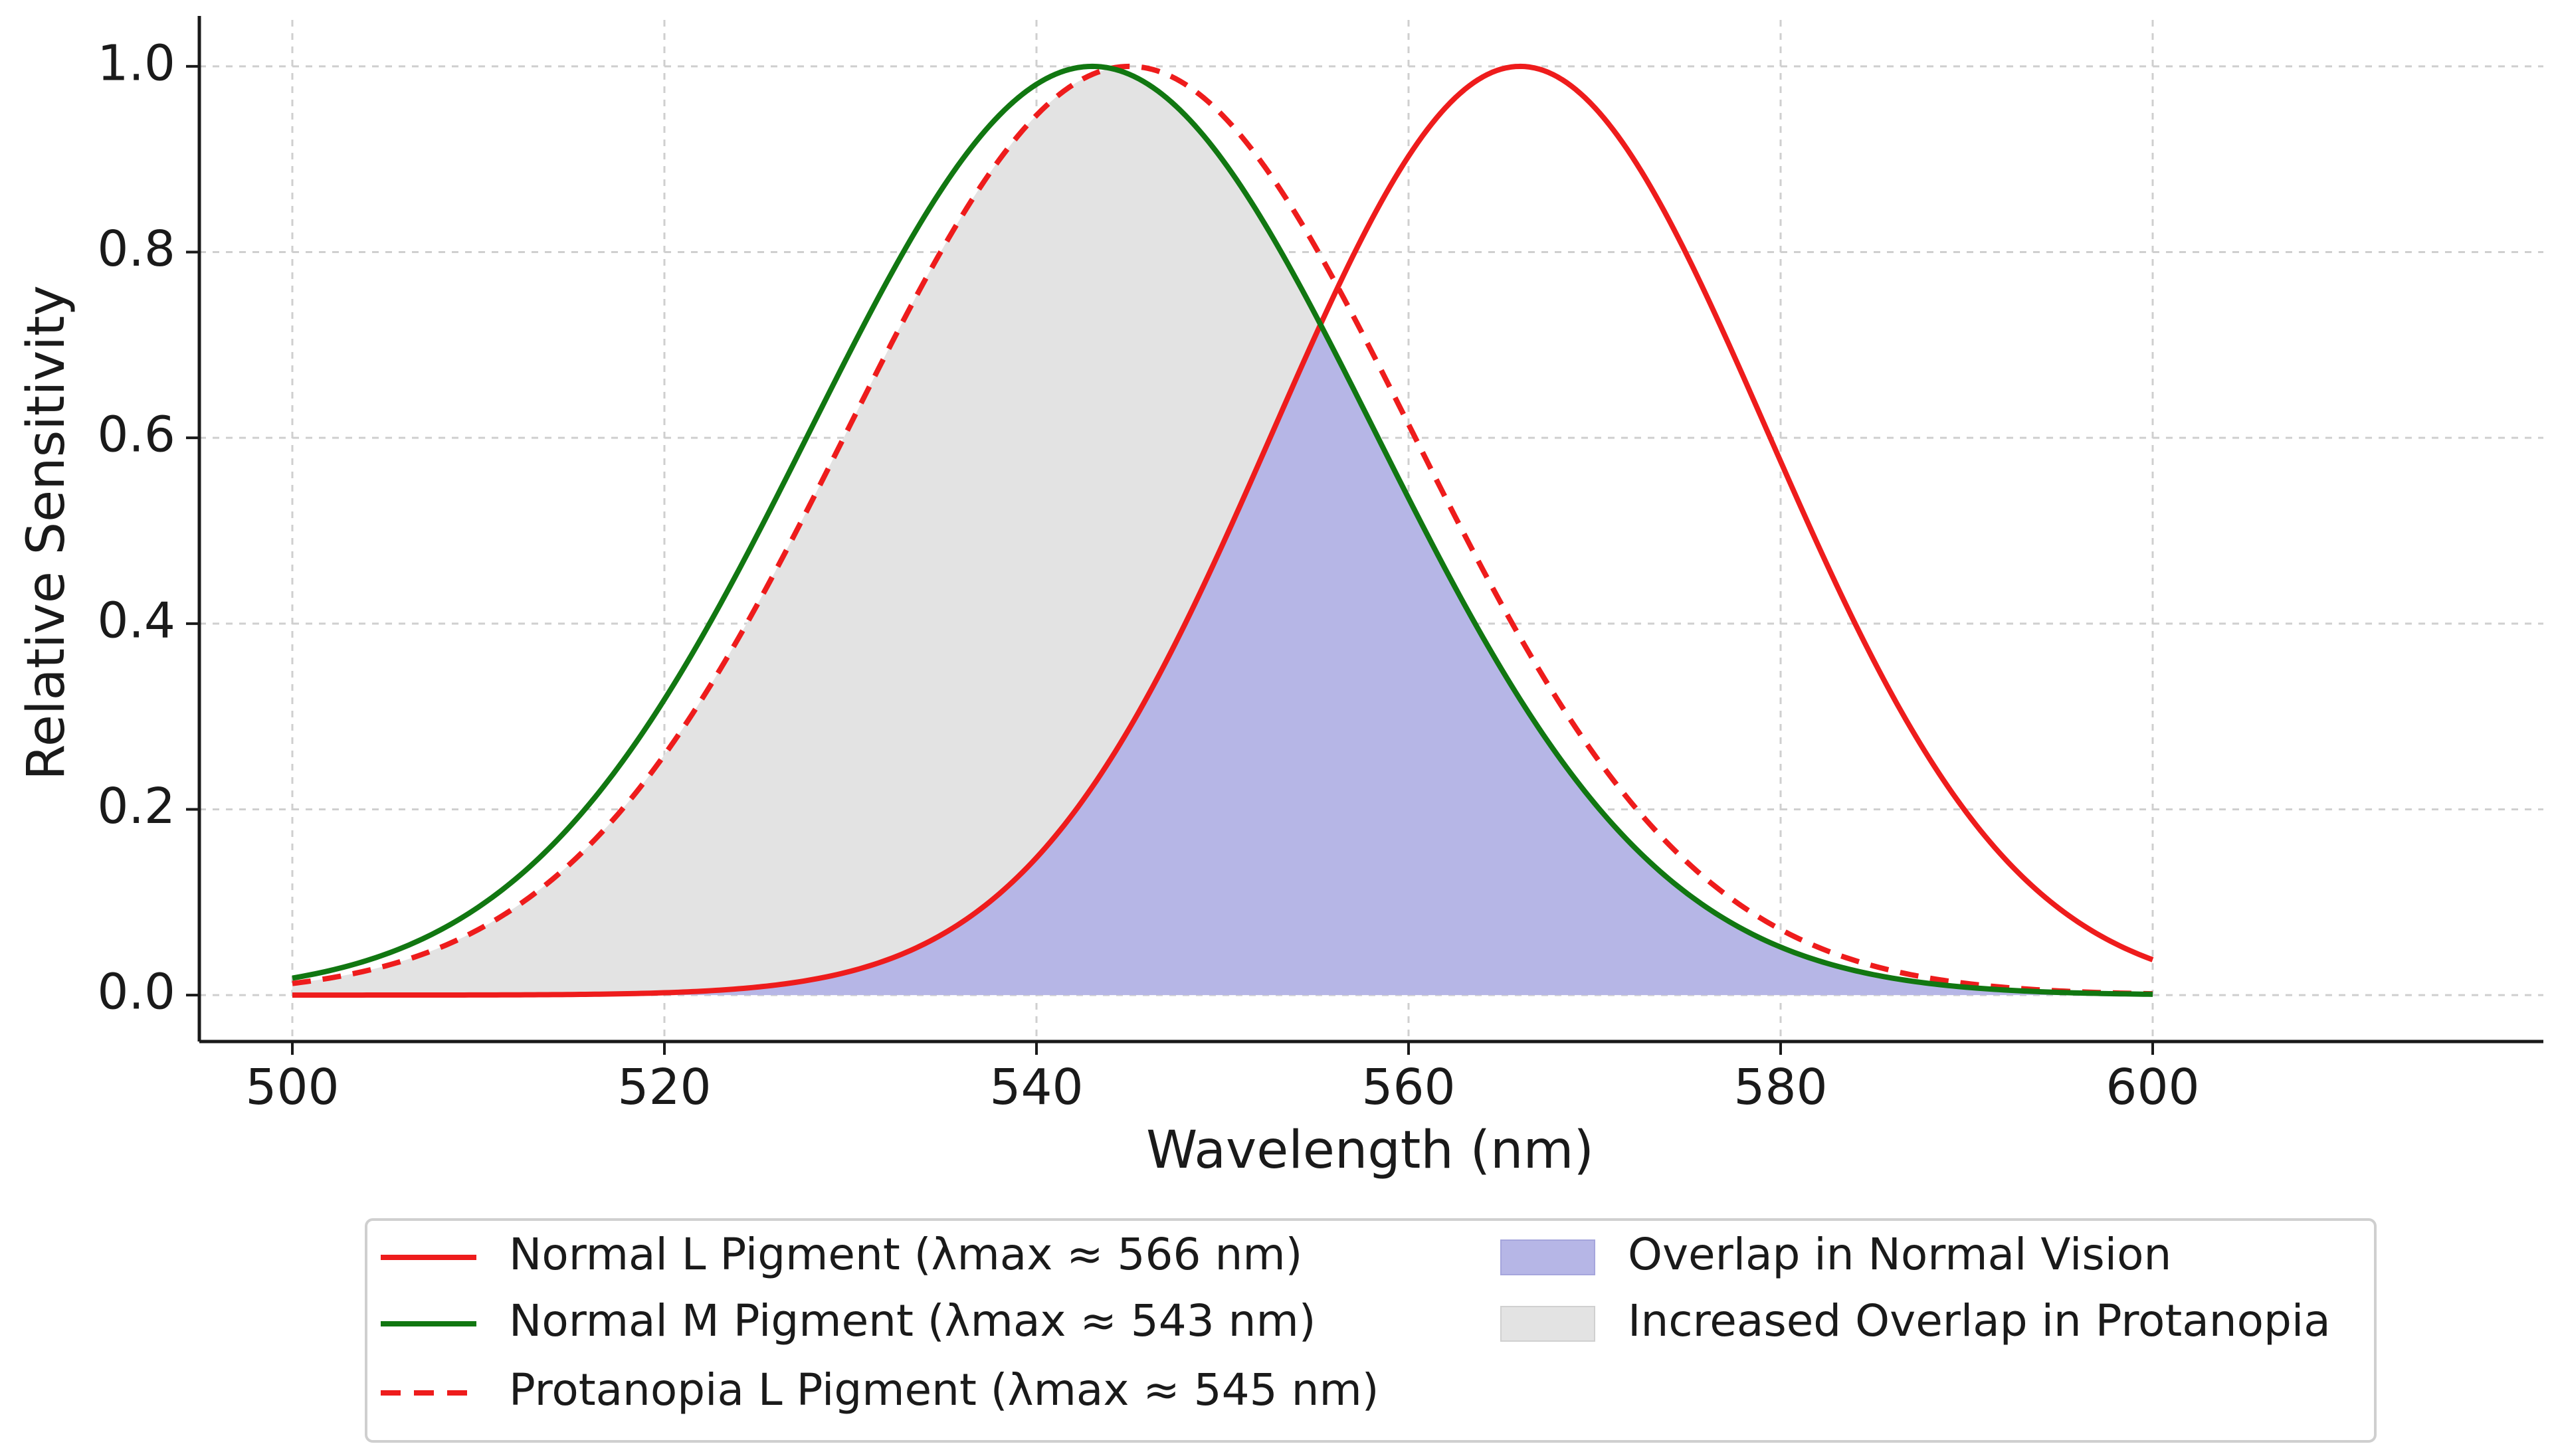 The image size is (2554, 1456). What do you see at coordinates (136, 63) in the screenshot?
I see `y-tick-label: 1.0` at bounding box center [136, 63].